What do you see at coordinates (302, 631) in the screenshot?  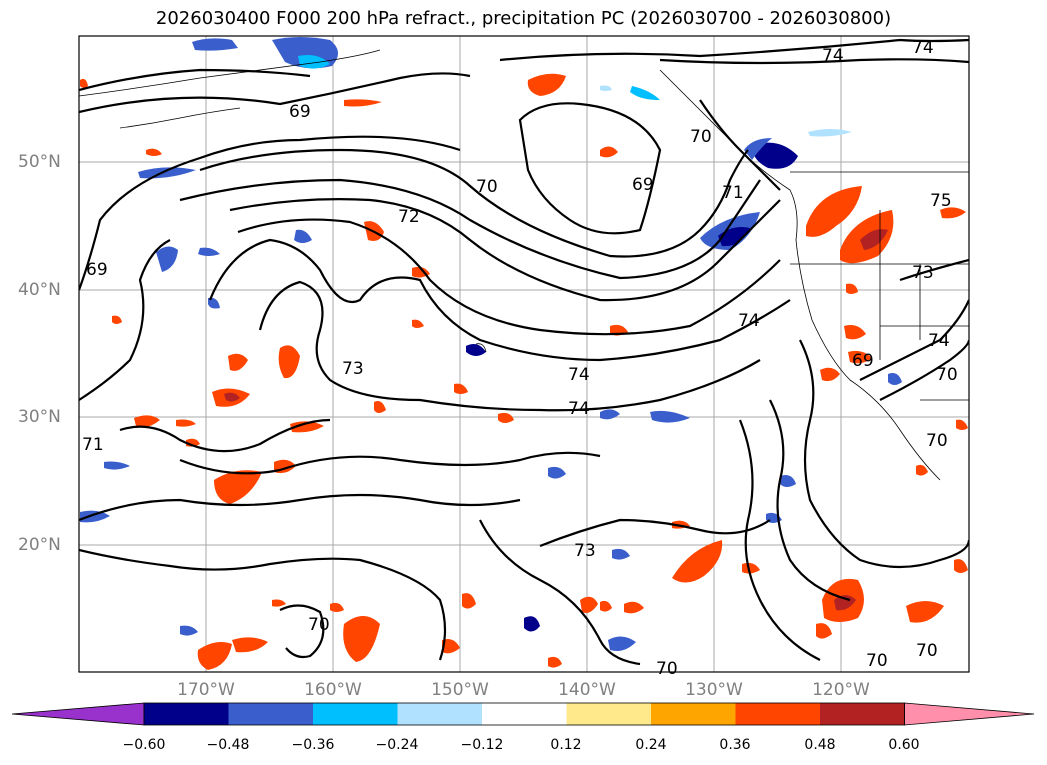 I see `contour-line-sw` at bounding box center [302, 631].